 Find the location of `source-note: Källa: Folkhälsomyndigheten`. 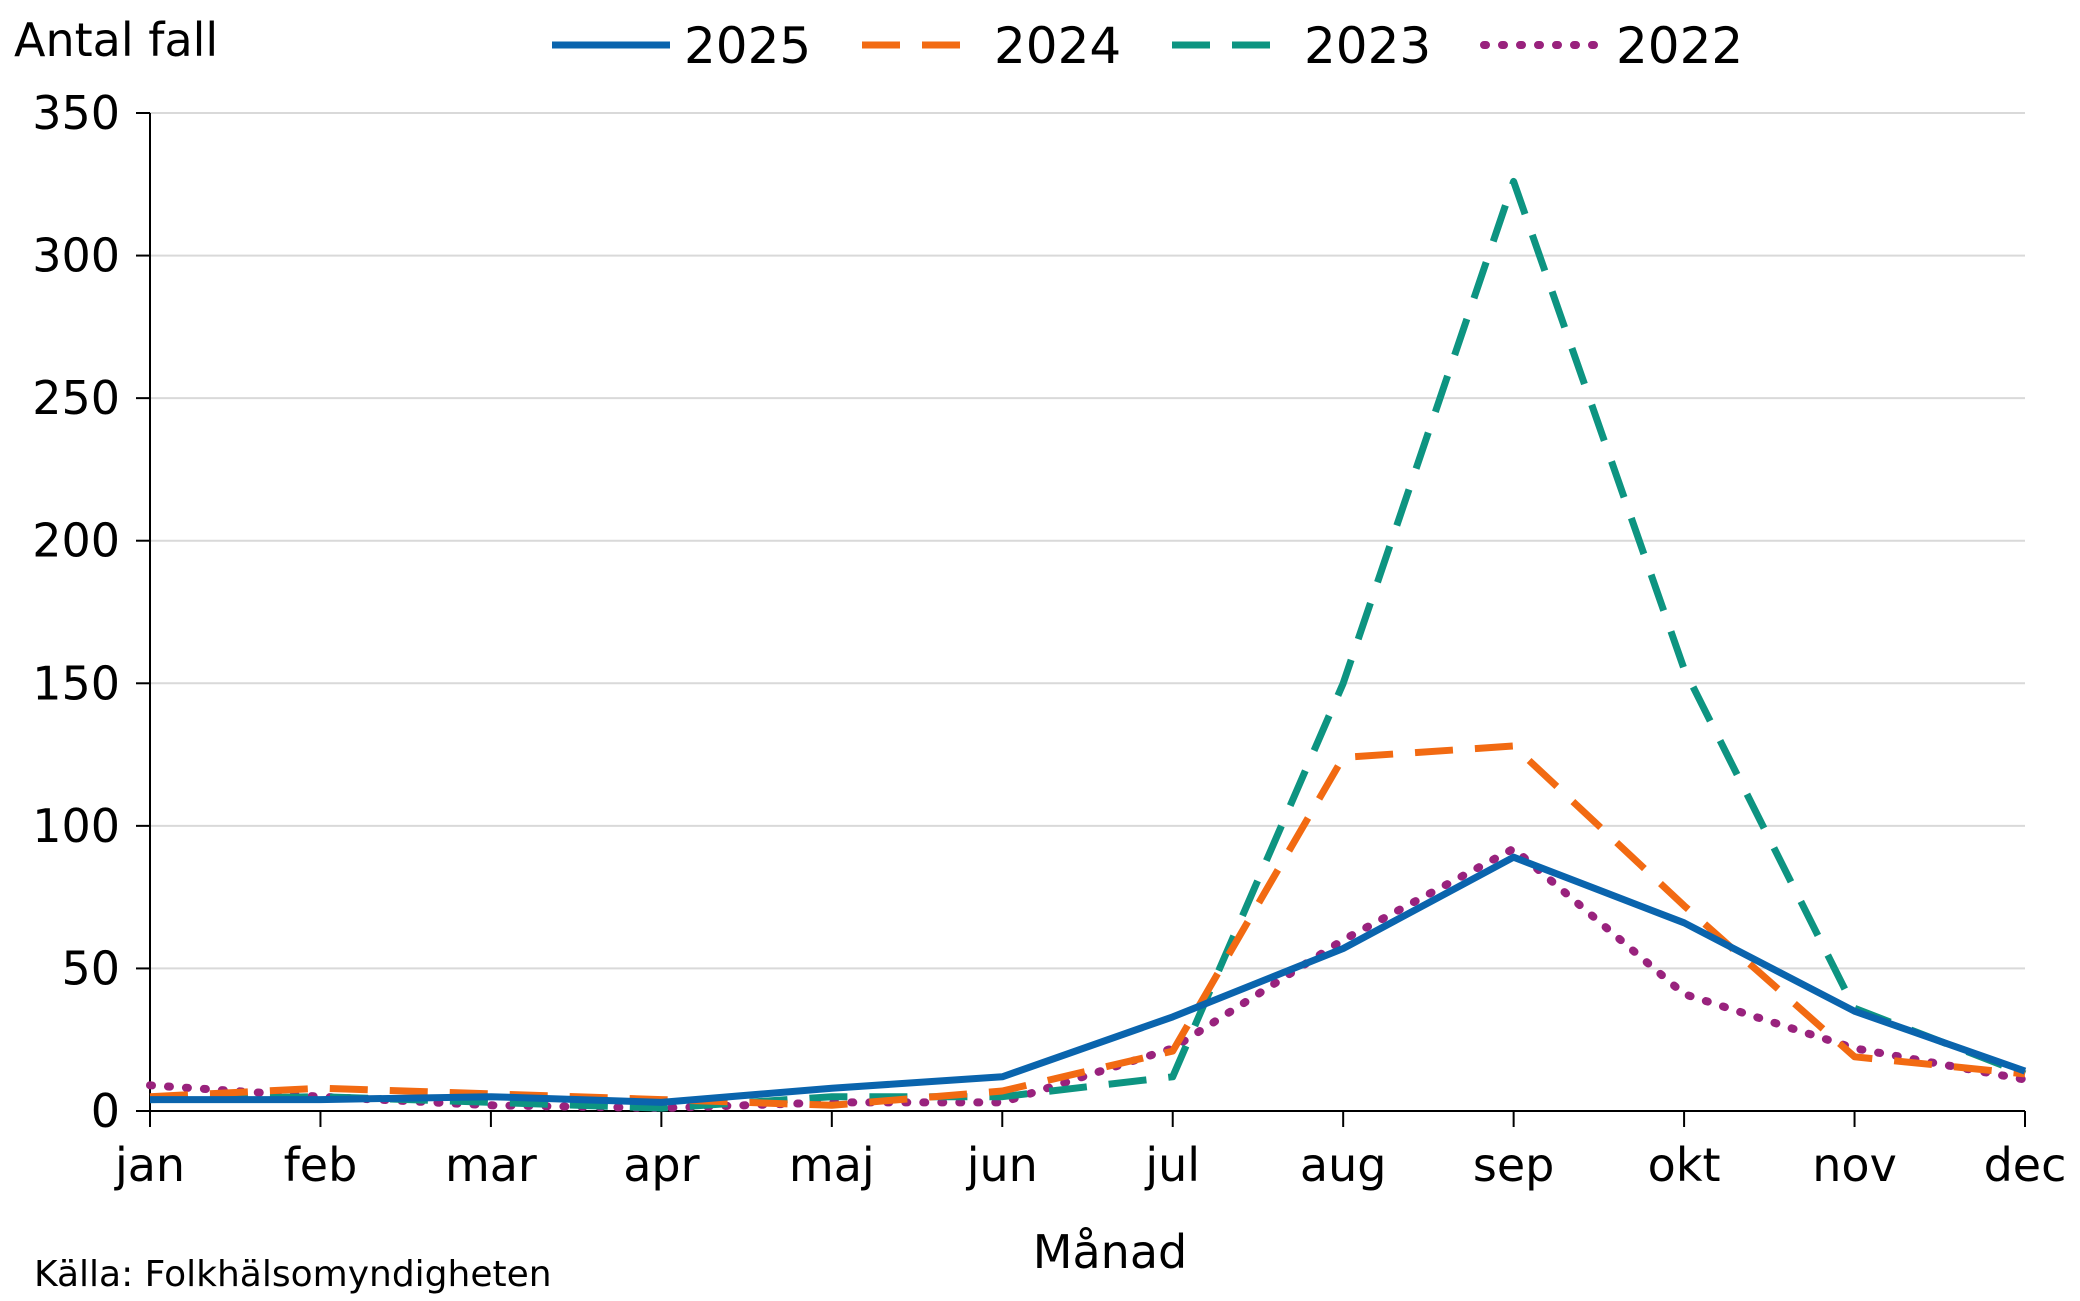

source-note: Källa: Folkhälsomyndigheten is located at coordinates (293, 1274).